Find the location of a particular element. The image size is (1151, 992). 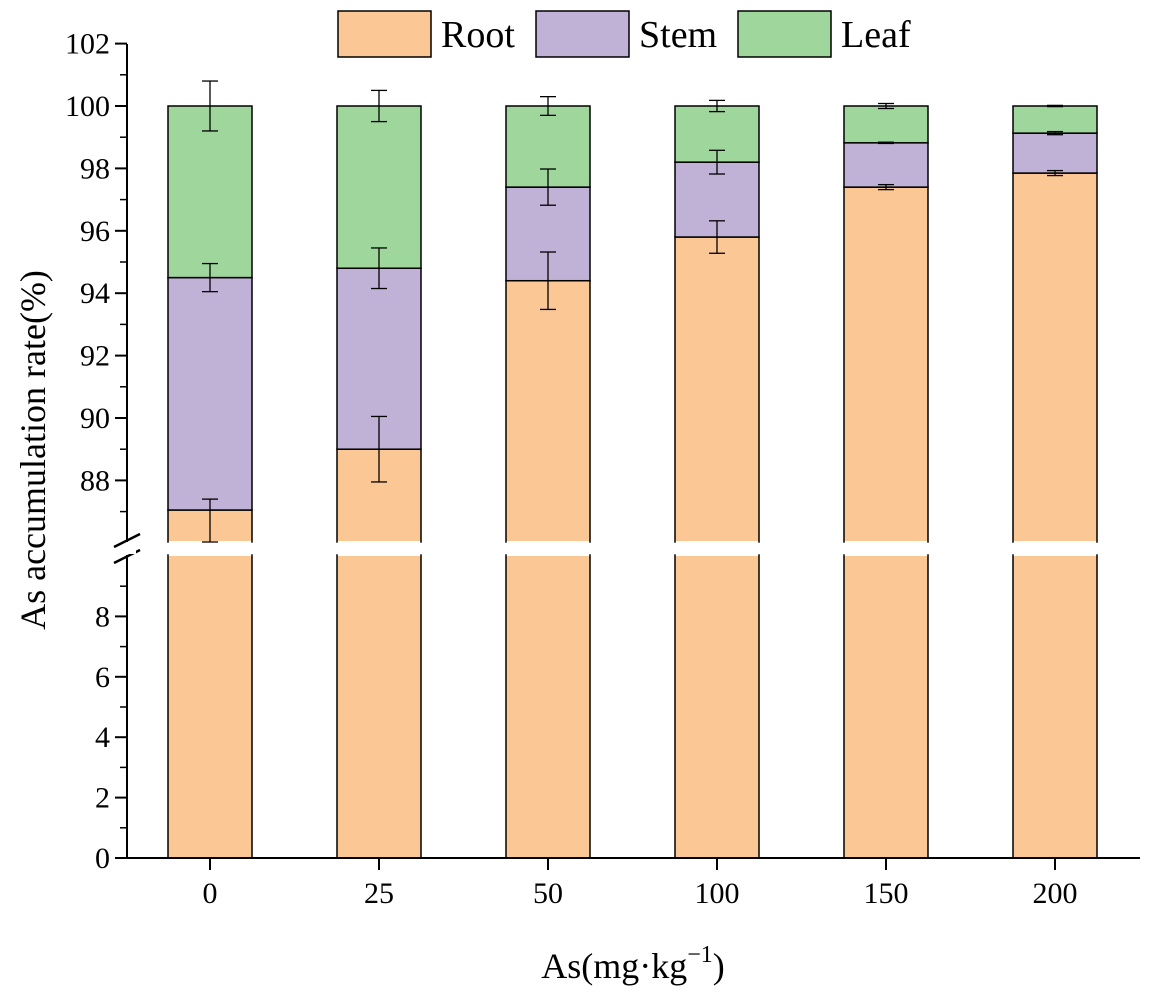

legend-swatch-leaf is located at coordinates (784, 34).